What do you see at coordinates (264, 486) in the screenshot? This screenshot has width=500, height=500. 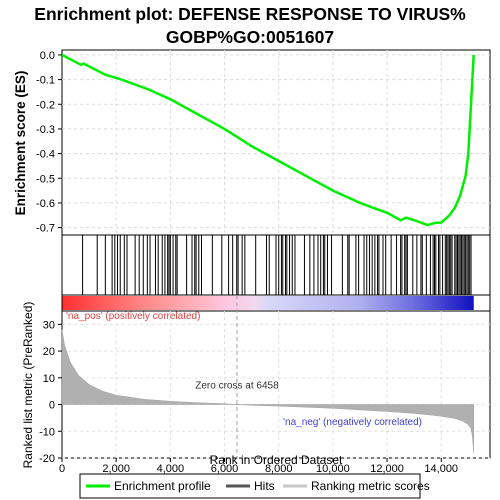 I see `legend-label-hits: Hits` at bounding box center [264, 486].